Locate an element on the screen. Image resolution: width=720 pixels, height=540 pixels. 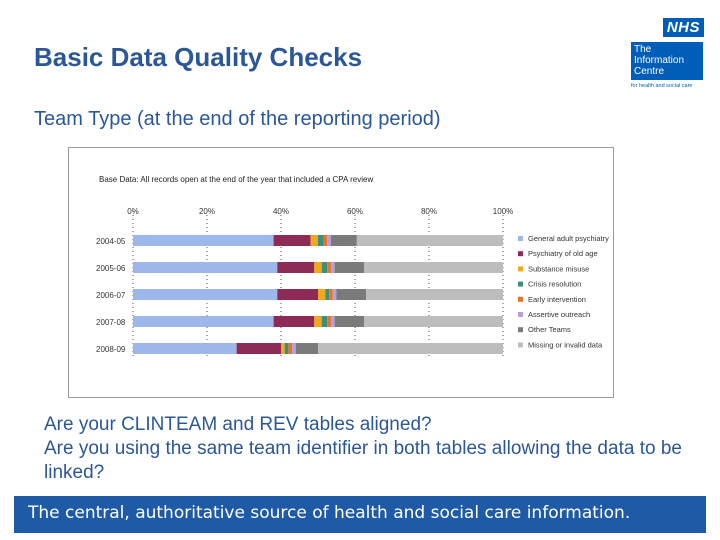
legend-label: Substance misuse is located at coordinates (558, 268).